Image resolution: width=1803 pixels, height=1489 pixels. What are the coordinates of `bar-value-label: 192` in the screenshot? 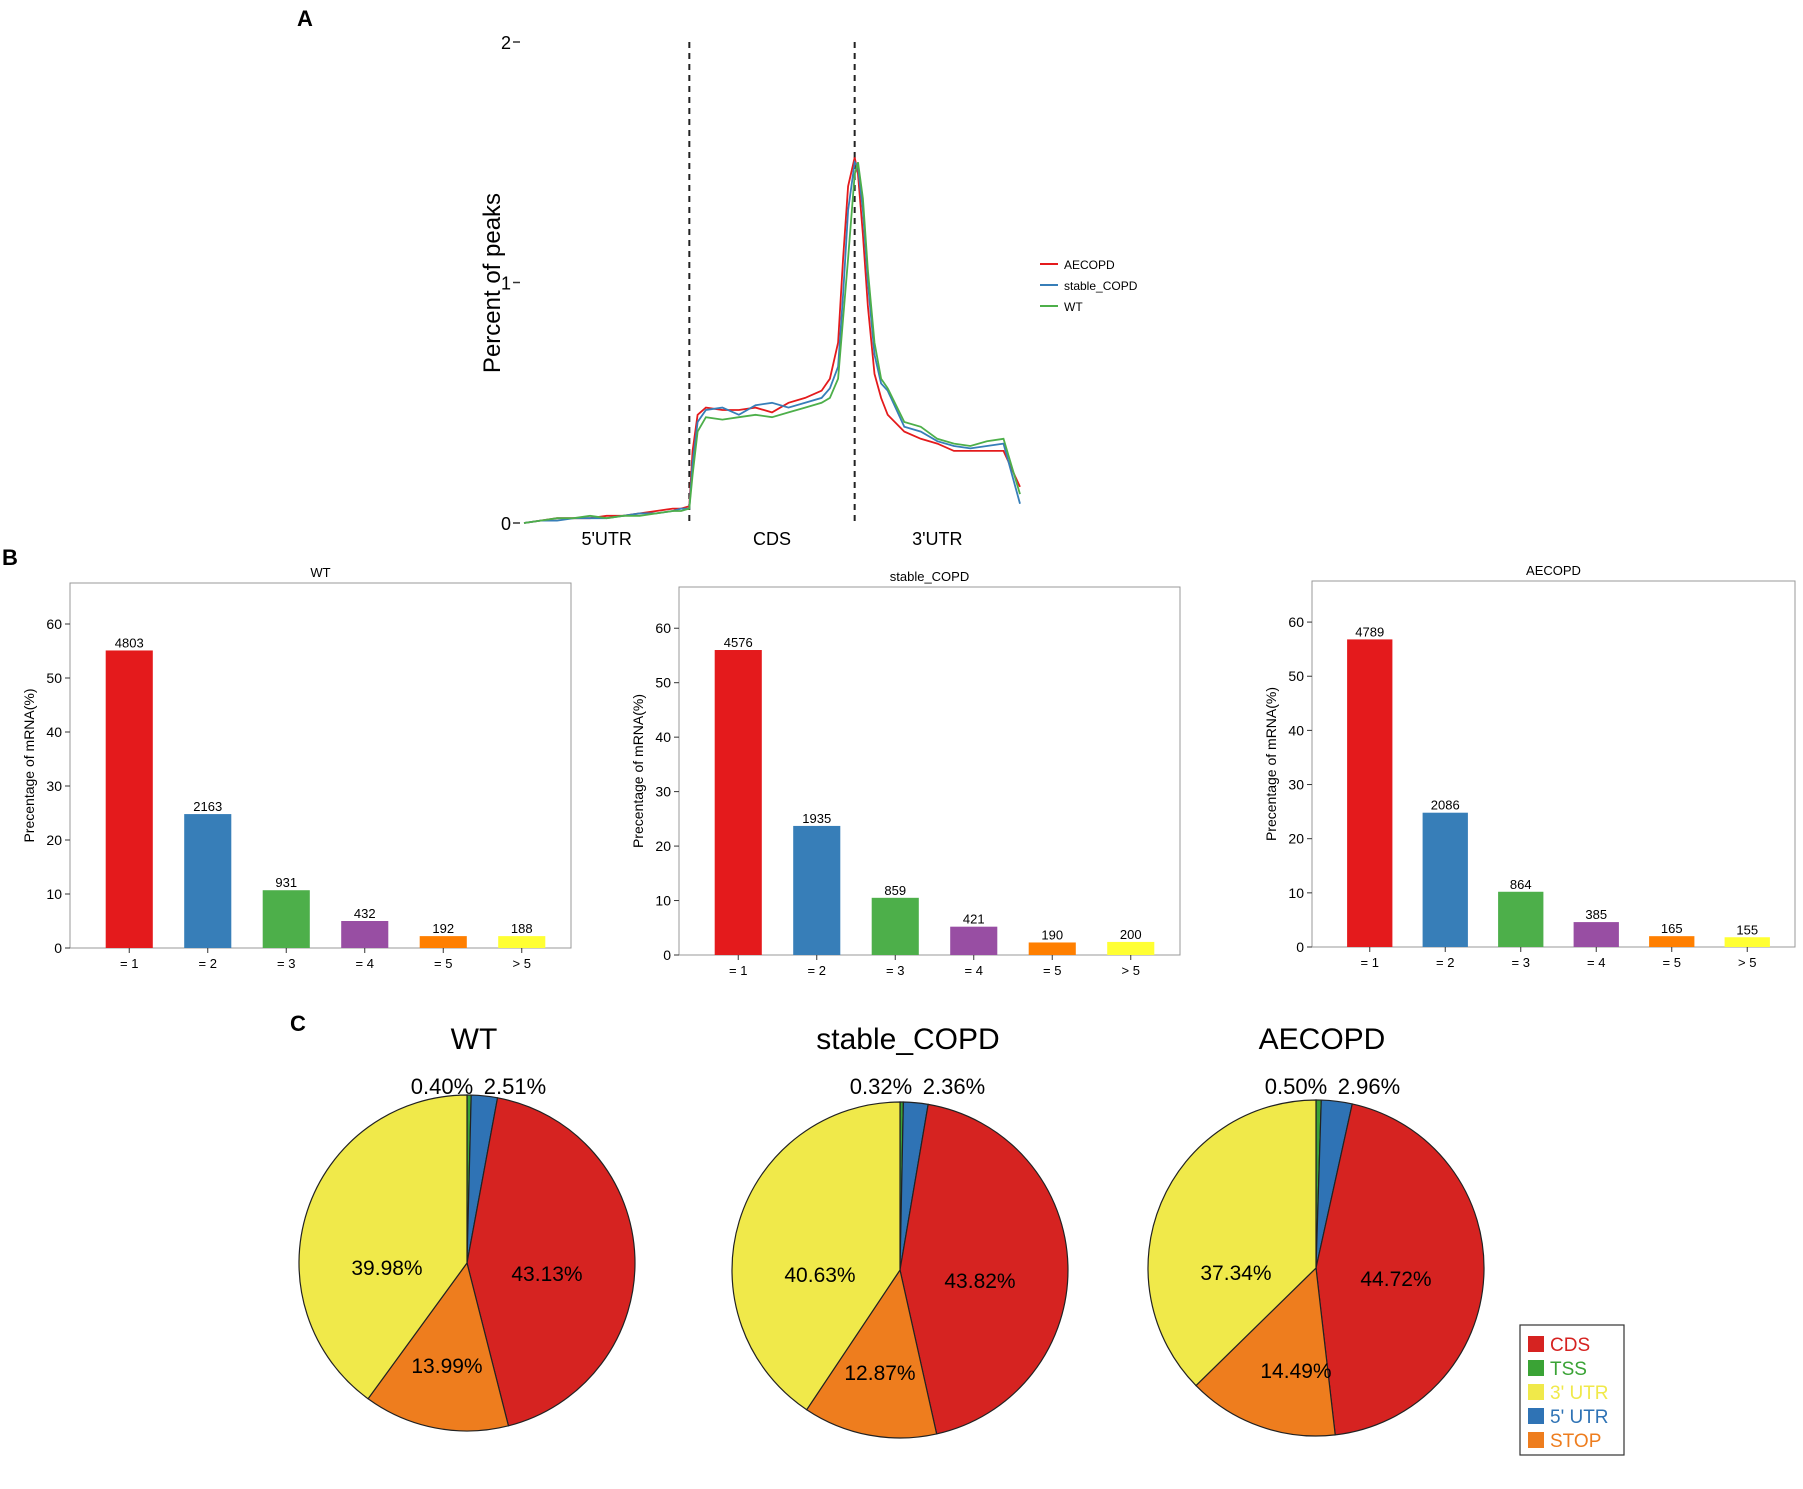 It's located at (443, 928).